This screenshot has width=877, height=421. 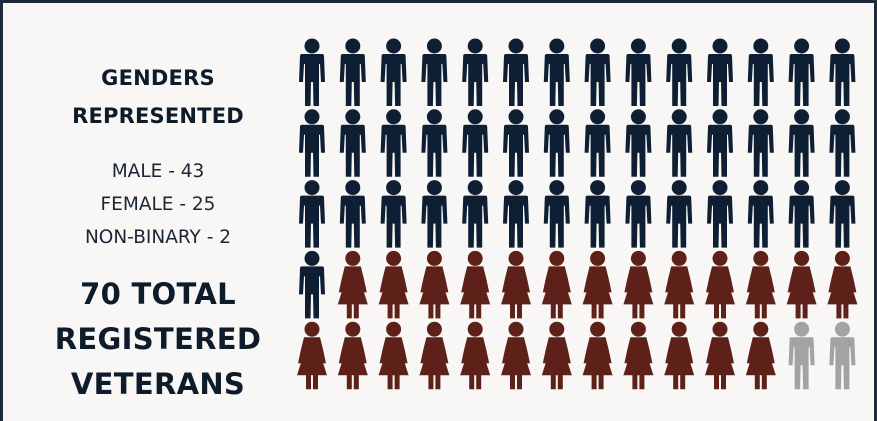 I want to click on total-line-3: VETERANS, so click(x=158, y=384).